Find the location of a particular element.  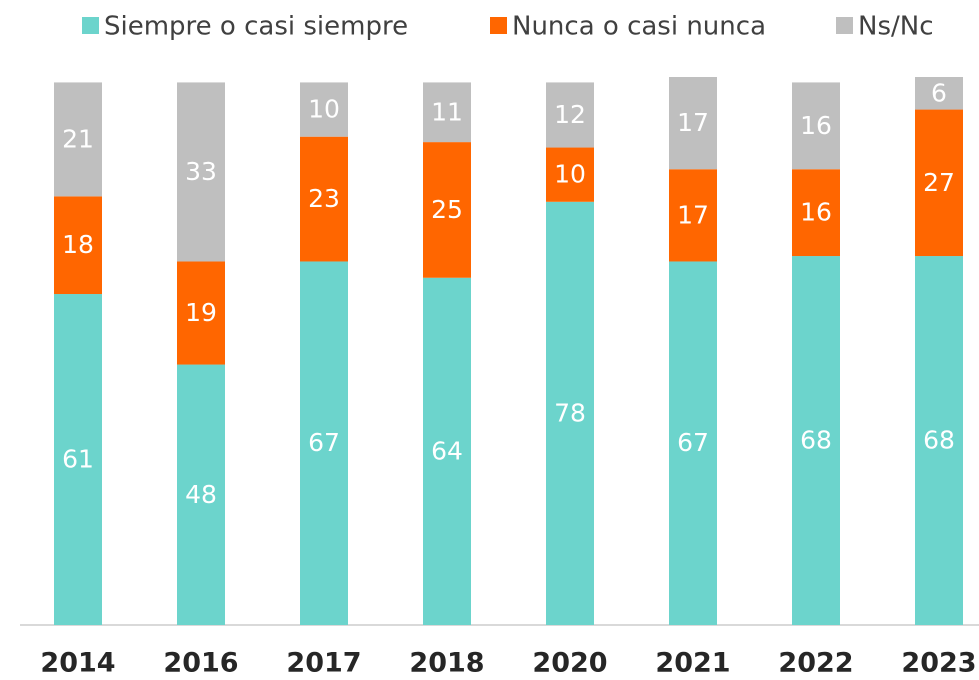

data-label: 12 is located at coordinates (570, 114).